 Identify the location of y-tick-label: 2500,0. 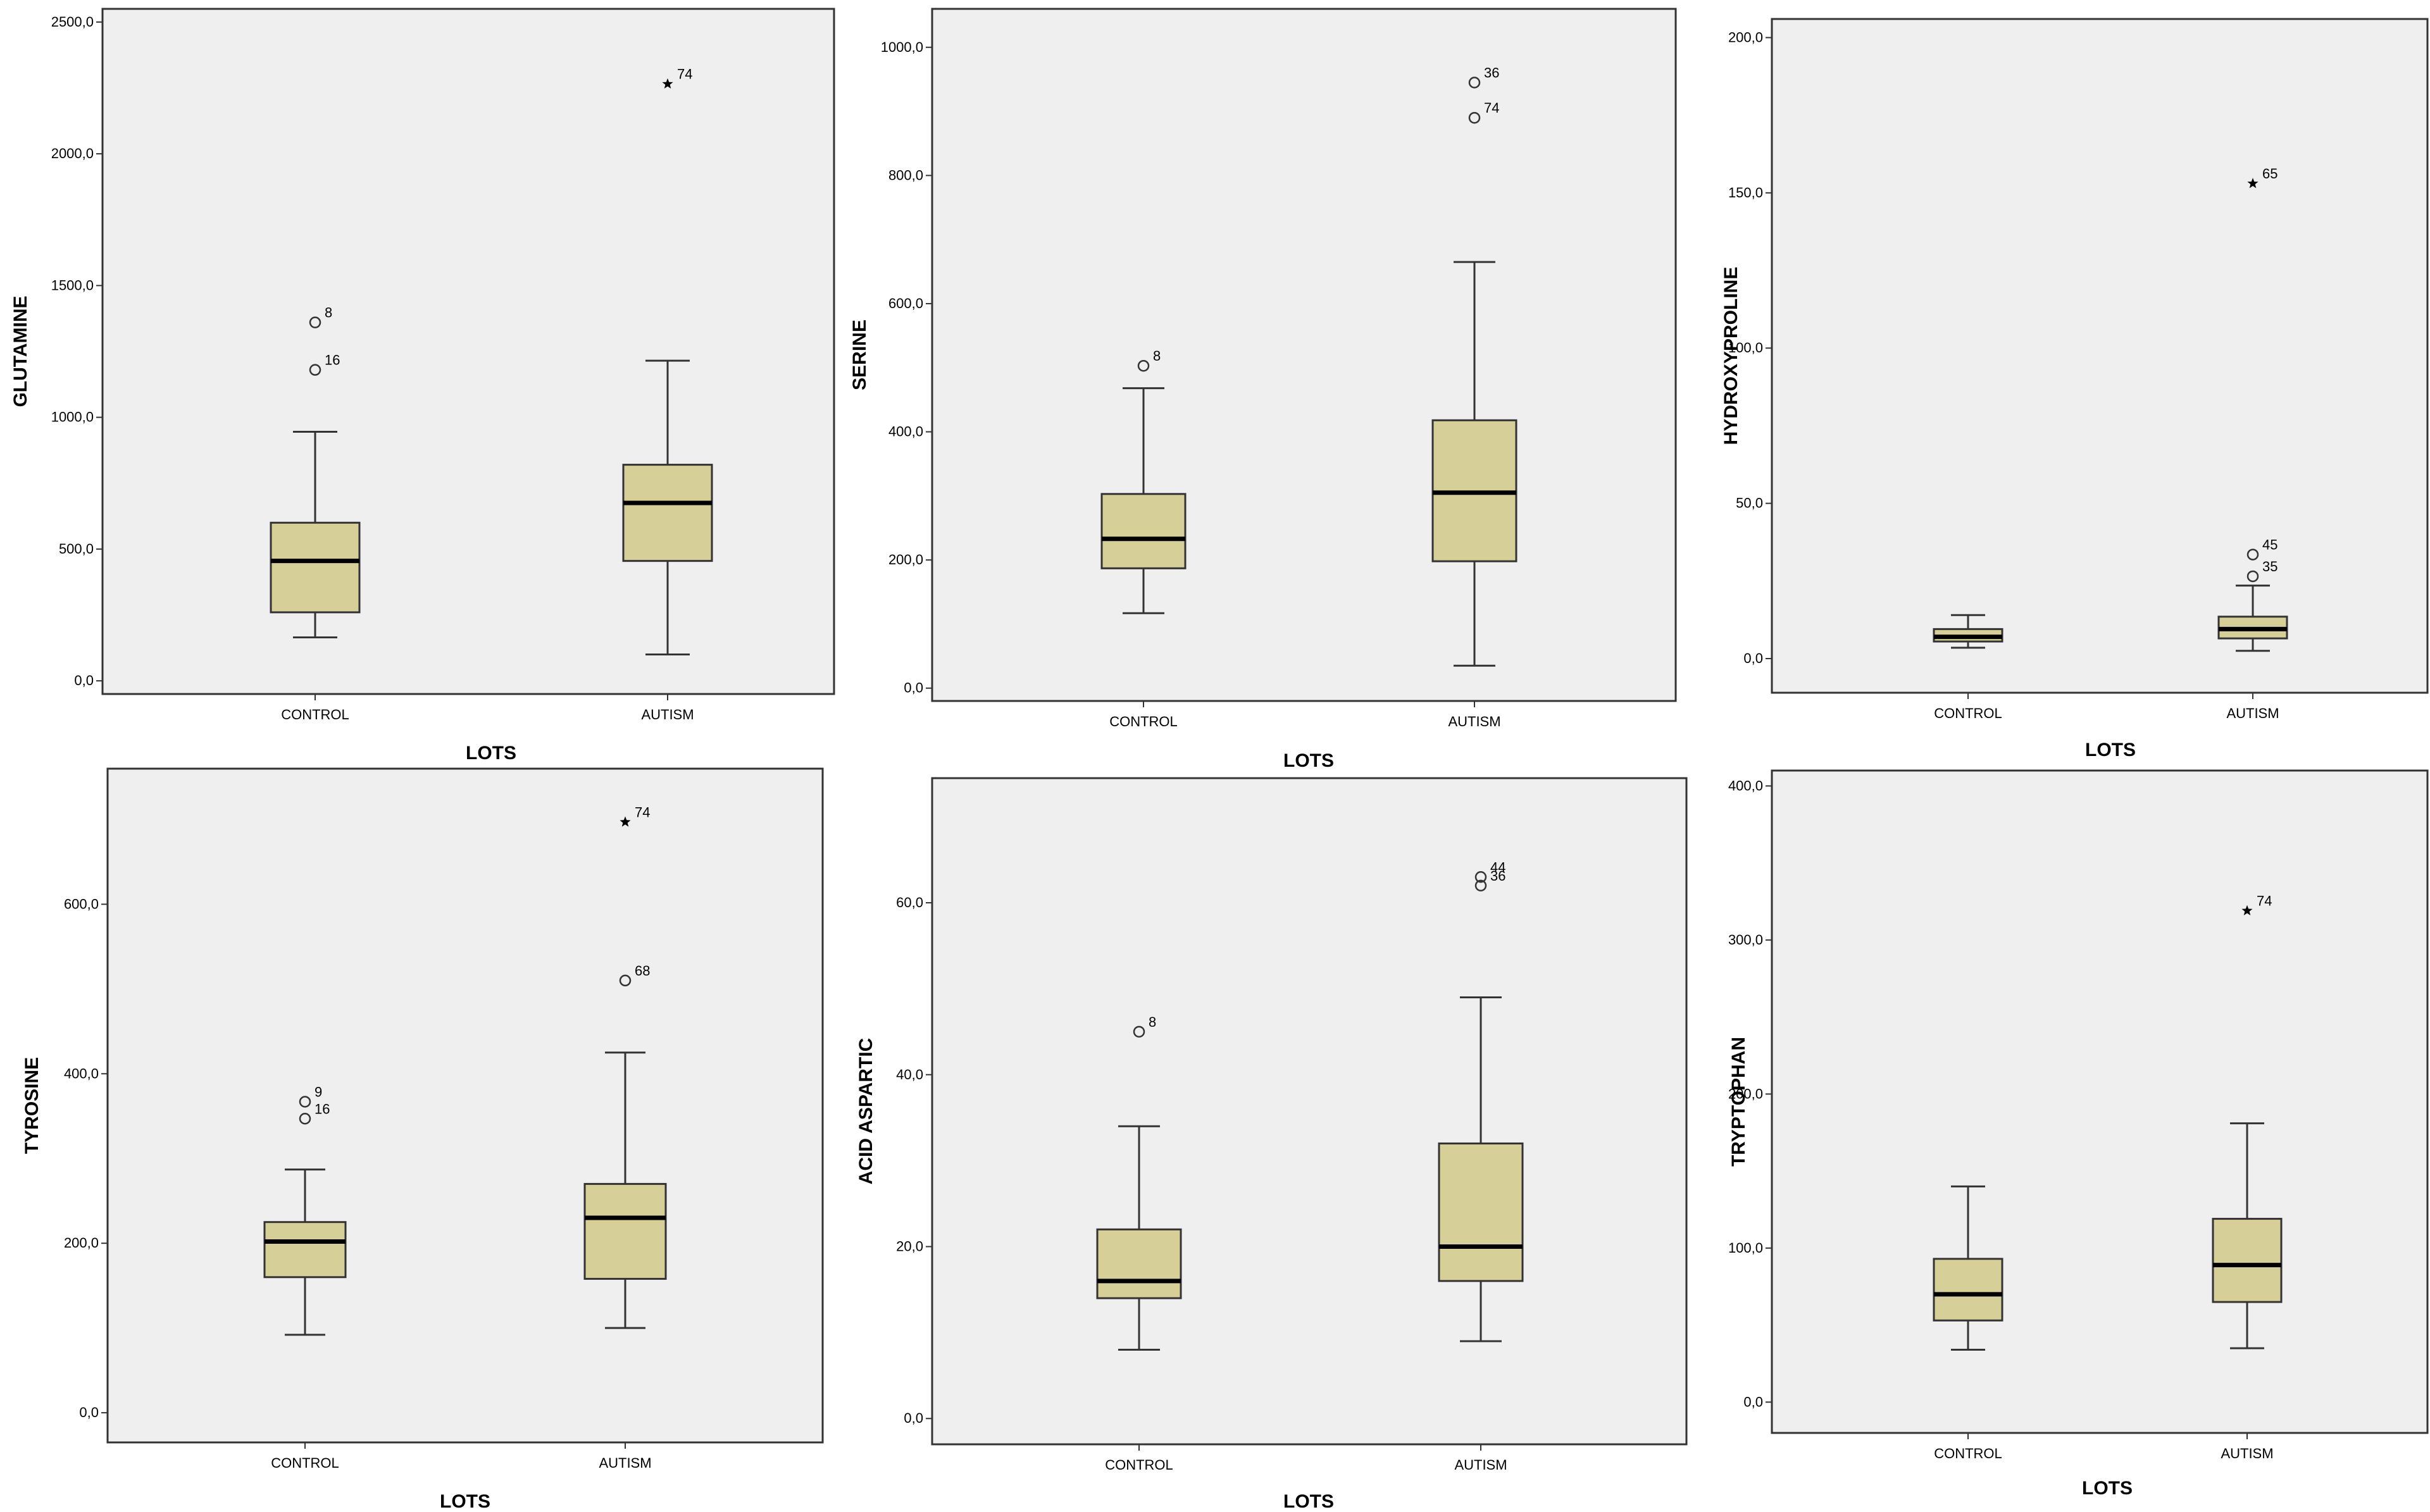
(72, 22).